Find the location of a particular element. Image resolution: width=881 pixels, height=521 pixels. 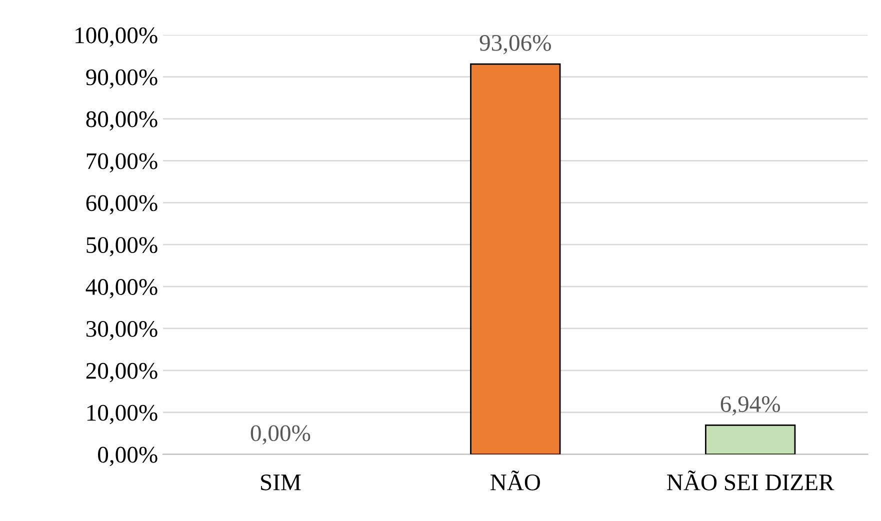

y-tick-label: 40,00% is located at coordinates (122, 288).